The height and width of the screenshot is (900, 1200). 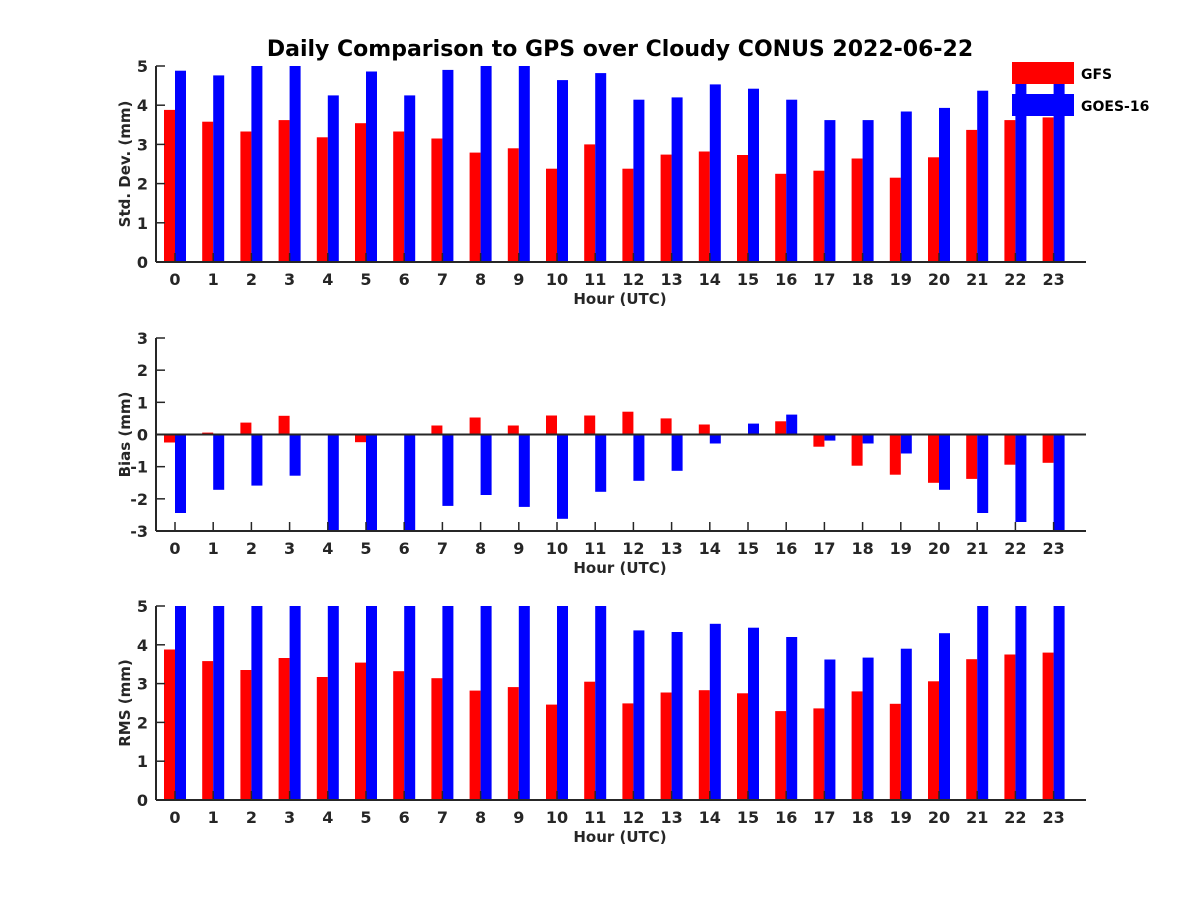 I want to click on x-tick-label: 19, so click(x=901, y=817).